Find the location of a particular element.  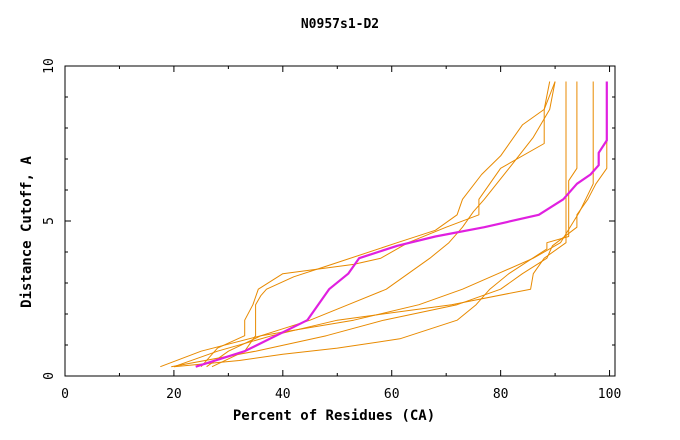

x-tick-label: 80 is located at coordinates (501, 394).